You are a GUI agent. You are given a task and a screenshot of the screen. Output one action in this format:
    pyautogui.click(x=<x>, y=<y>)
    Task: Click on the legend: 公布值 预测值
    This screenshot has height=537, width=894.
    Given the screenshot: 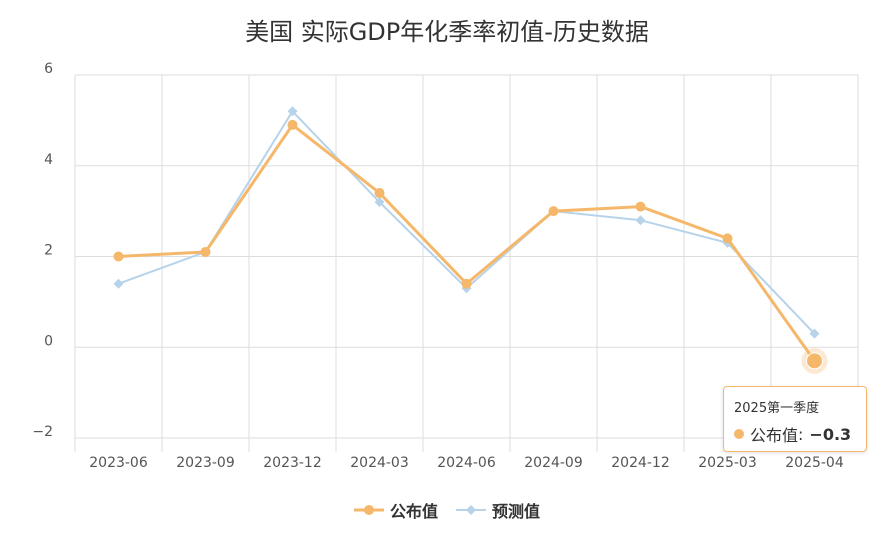 What is the action you would take?
    pyautogui.click(x=447, y=510)
    